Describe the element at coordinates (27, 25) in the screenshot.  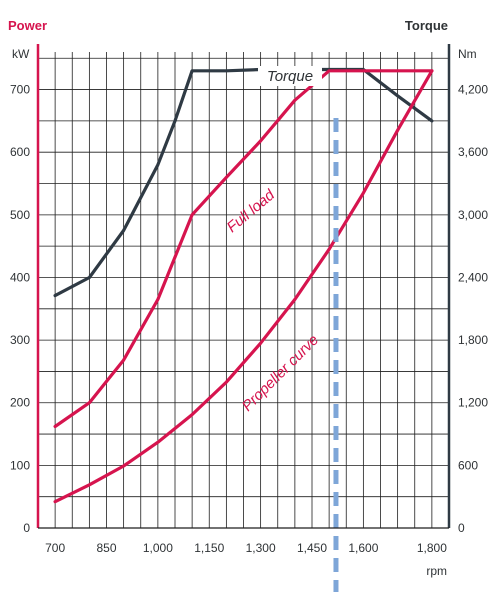
I see `left-header: Power` at that location.